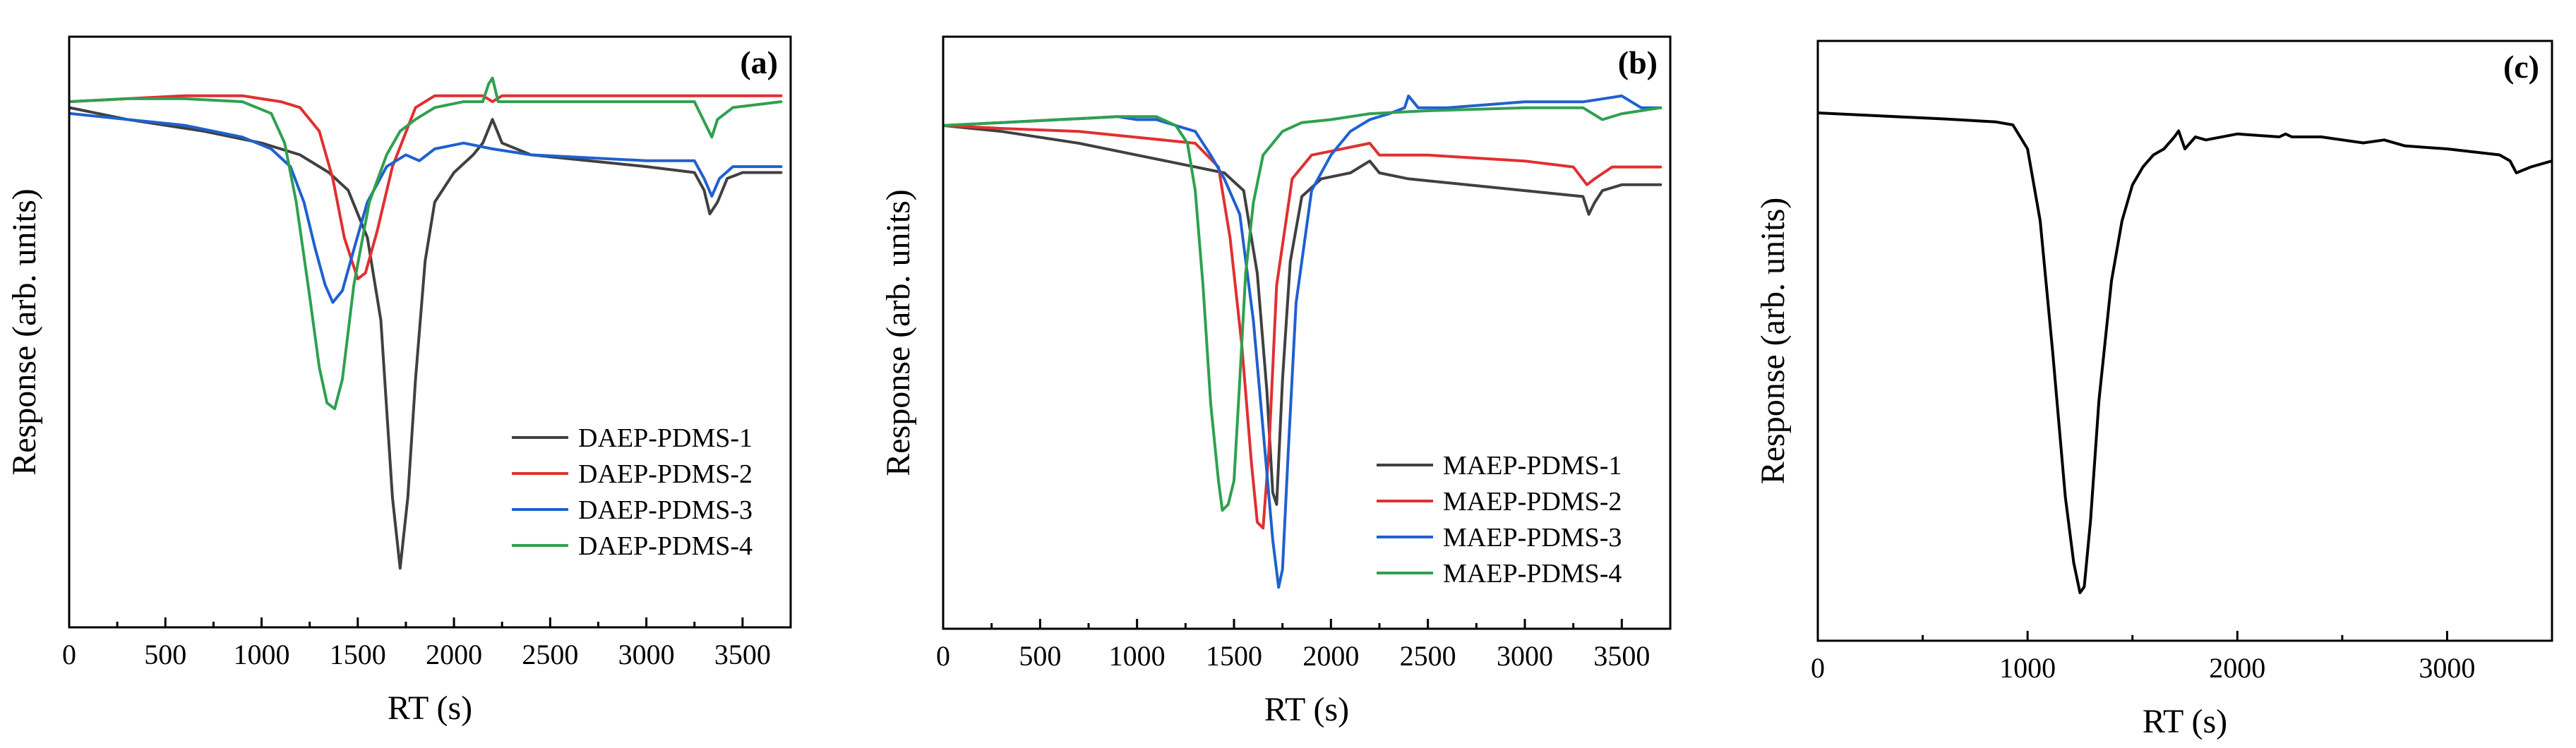  I want to click on legend-label: MAEP-PDMS-3, so click(1532, 538).